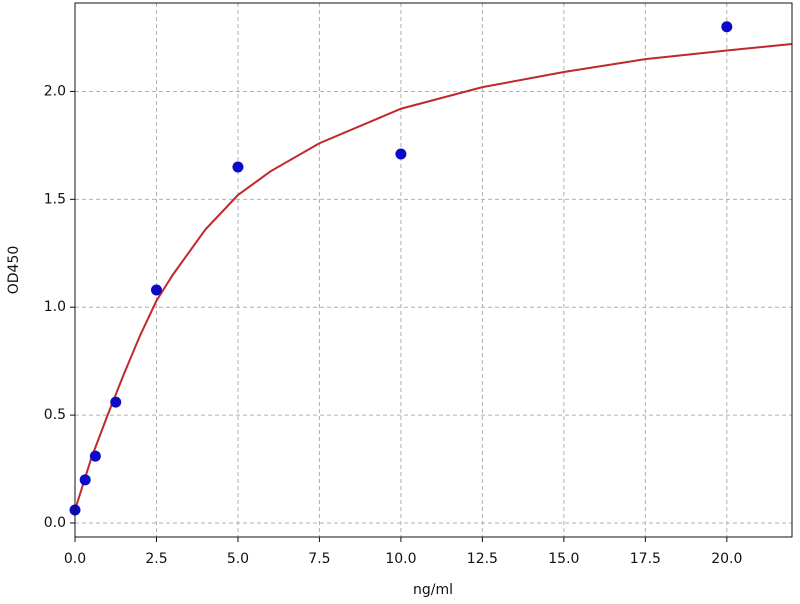 Image resolution: width=800 pixels, height=604 pixels. I want to click on x-tick-label: 10.0, so click(400, 559).